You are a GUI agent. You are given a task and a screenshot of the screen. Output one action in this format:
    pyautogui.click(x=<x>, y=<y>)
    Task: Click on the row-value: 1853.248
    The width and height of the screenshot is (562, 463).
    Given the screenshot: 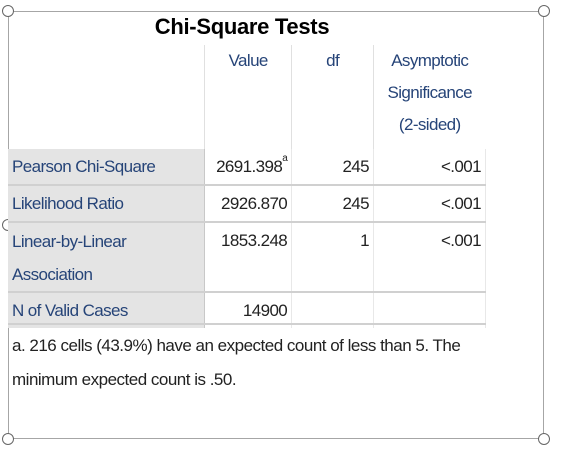 What is the action you would take?
    pyautogui.click(x=248, y=256)
    